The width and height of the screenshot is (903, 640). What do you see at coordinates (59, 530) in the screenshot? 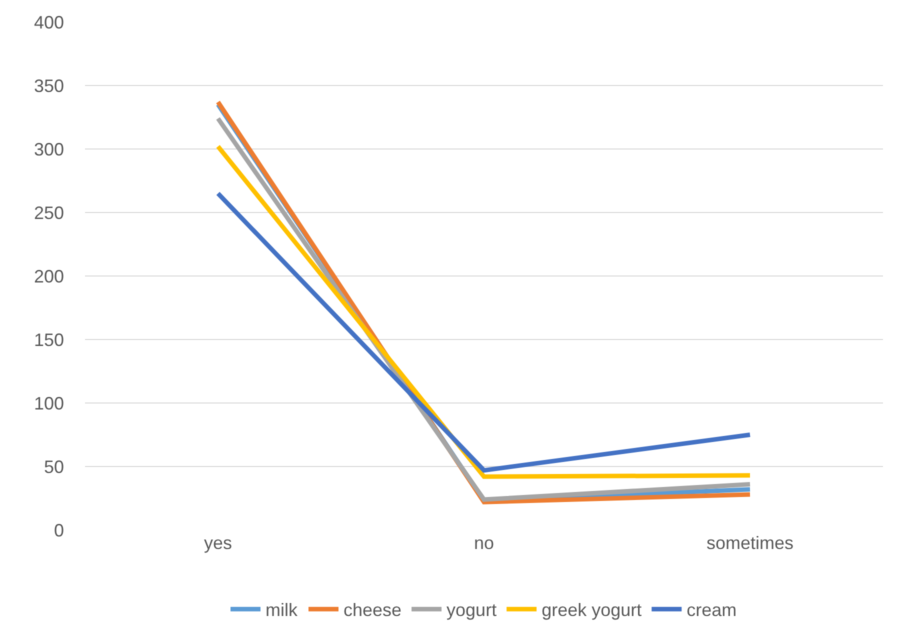
I see `y-tick-label: 0` at bounding box center [59, 530].